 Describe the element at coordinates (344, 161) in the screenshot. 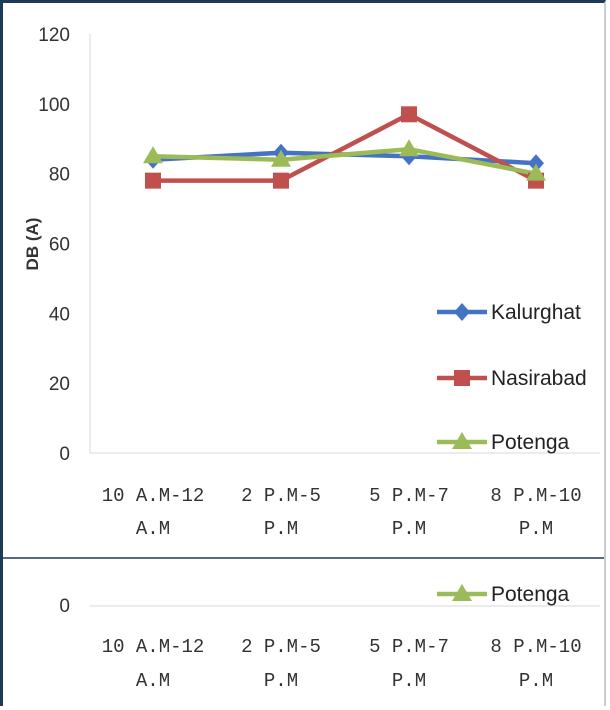

I see `series-line-potenga` at that location.